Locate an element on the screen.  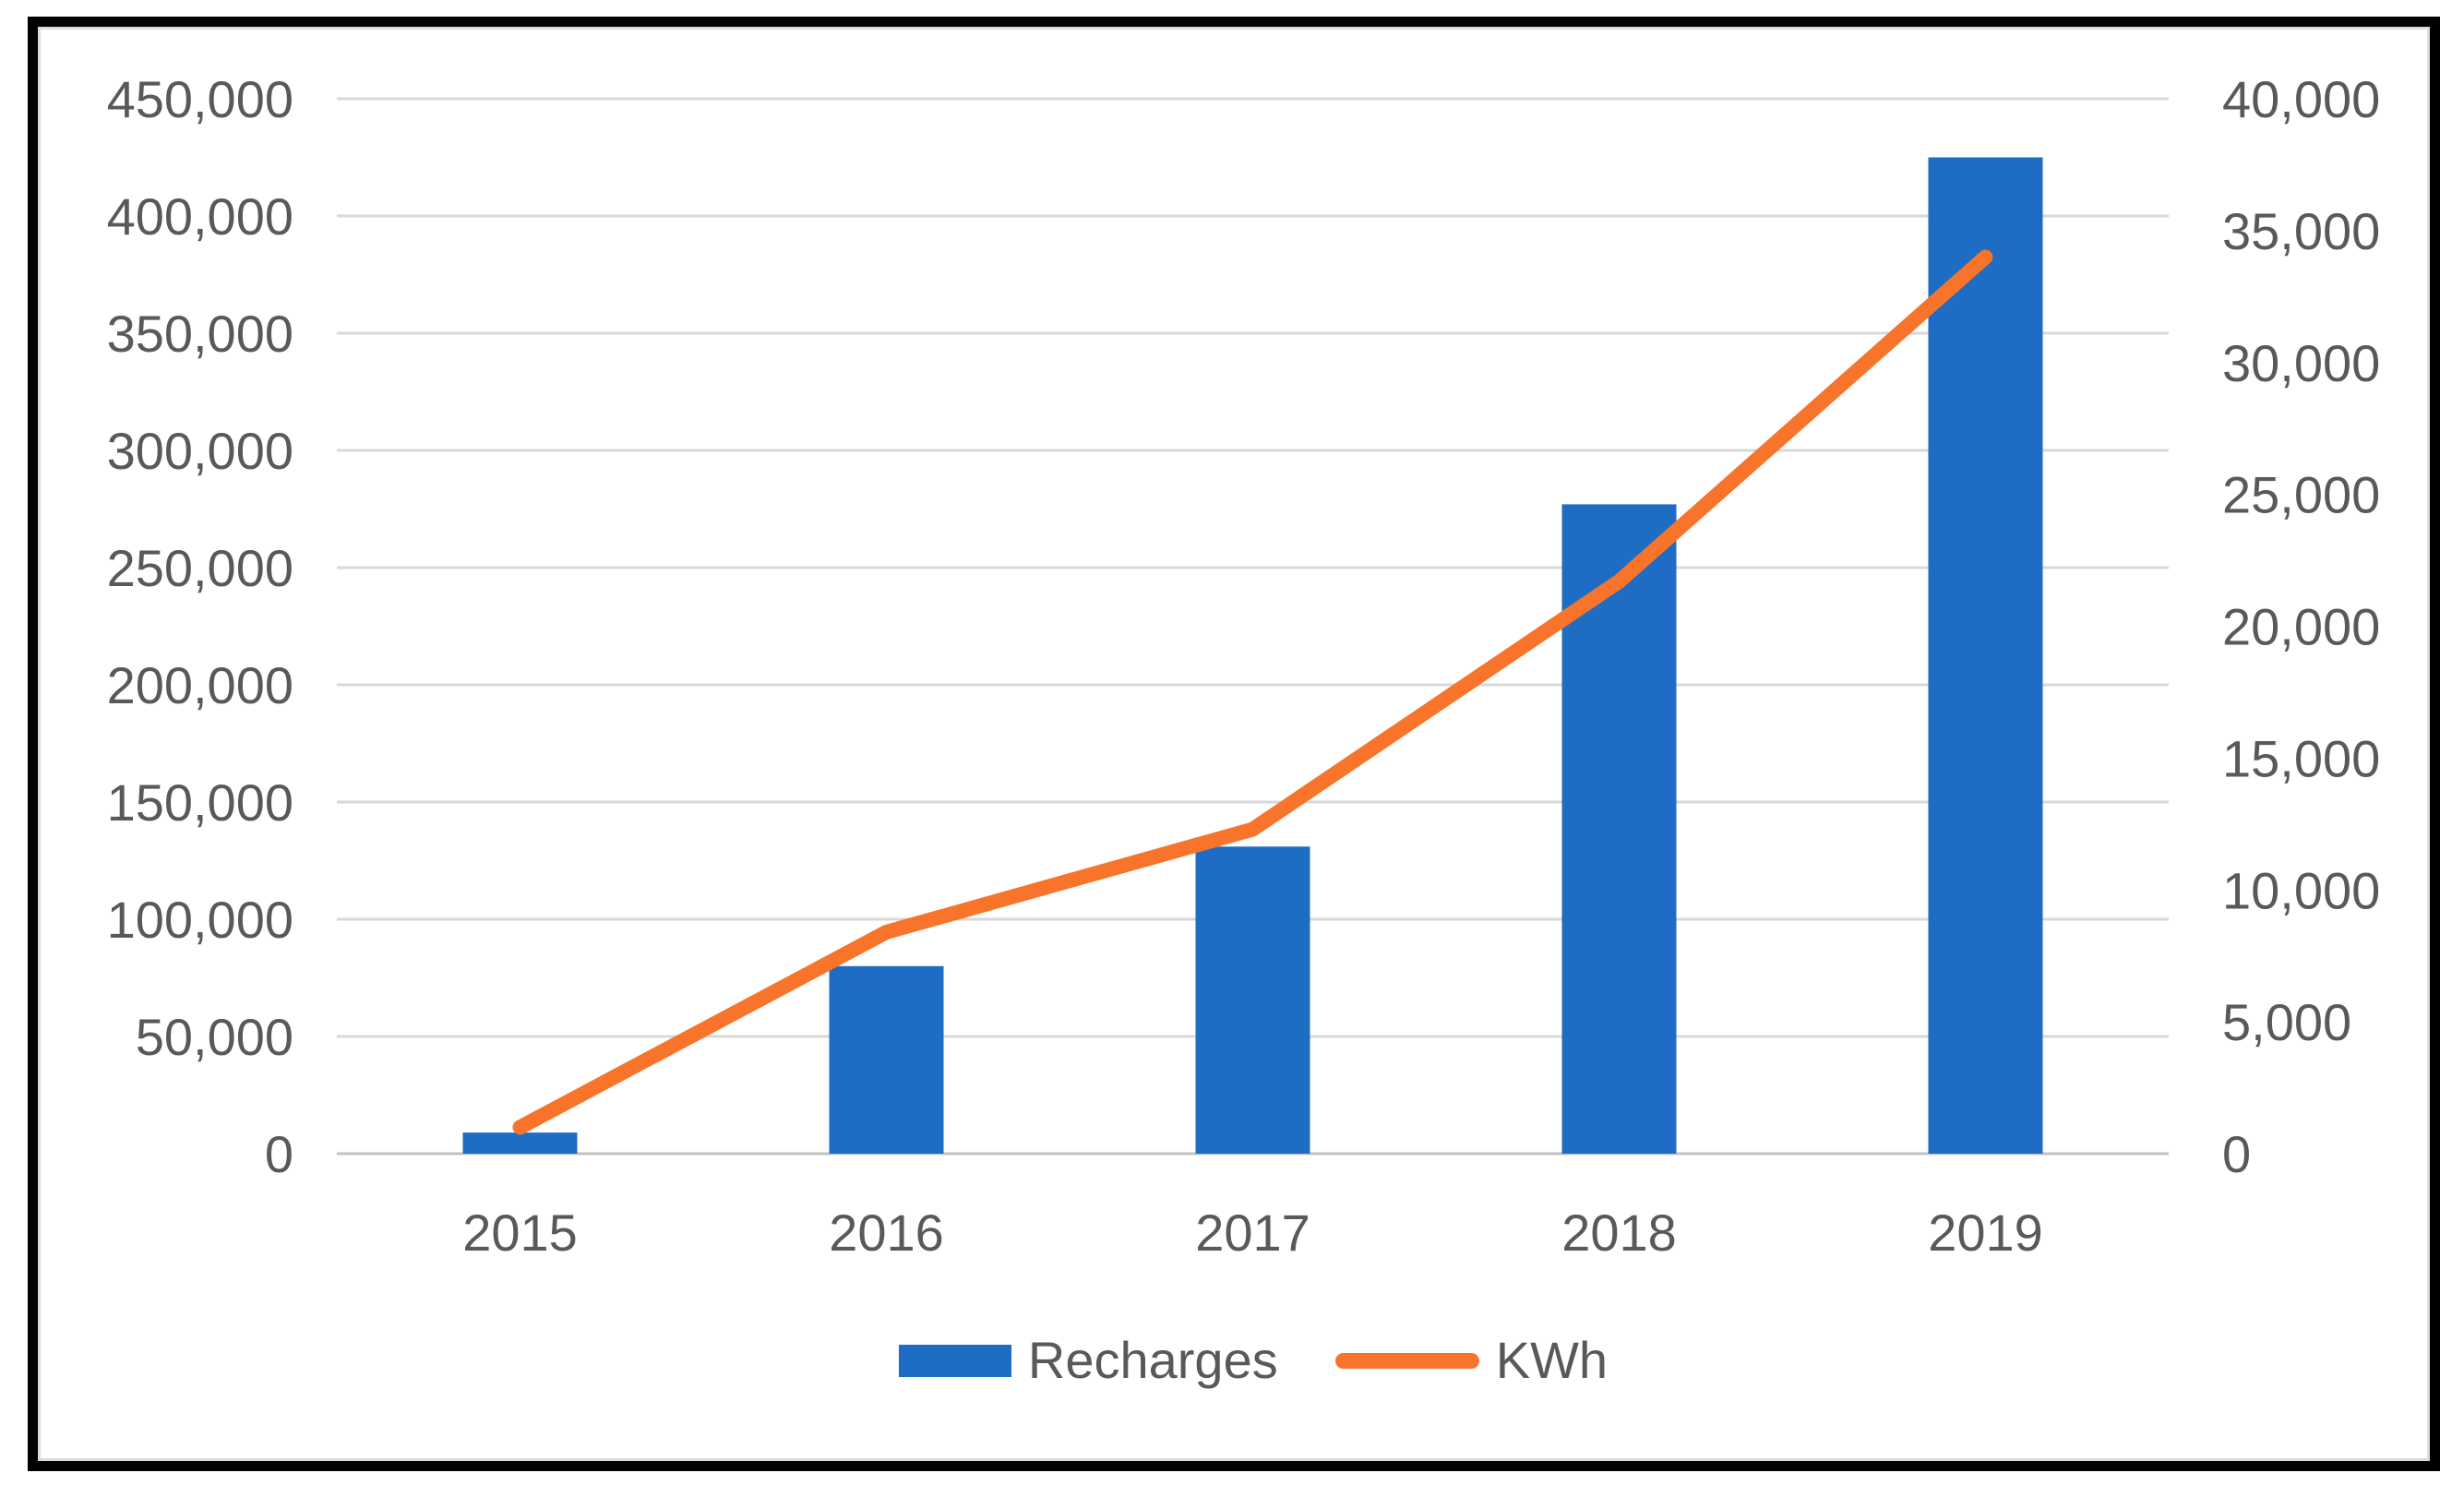
legend-label-recharges: Recharges is located at coordinates (1152, 1360).